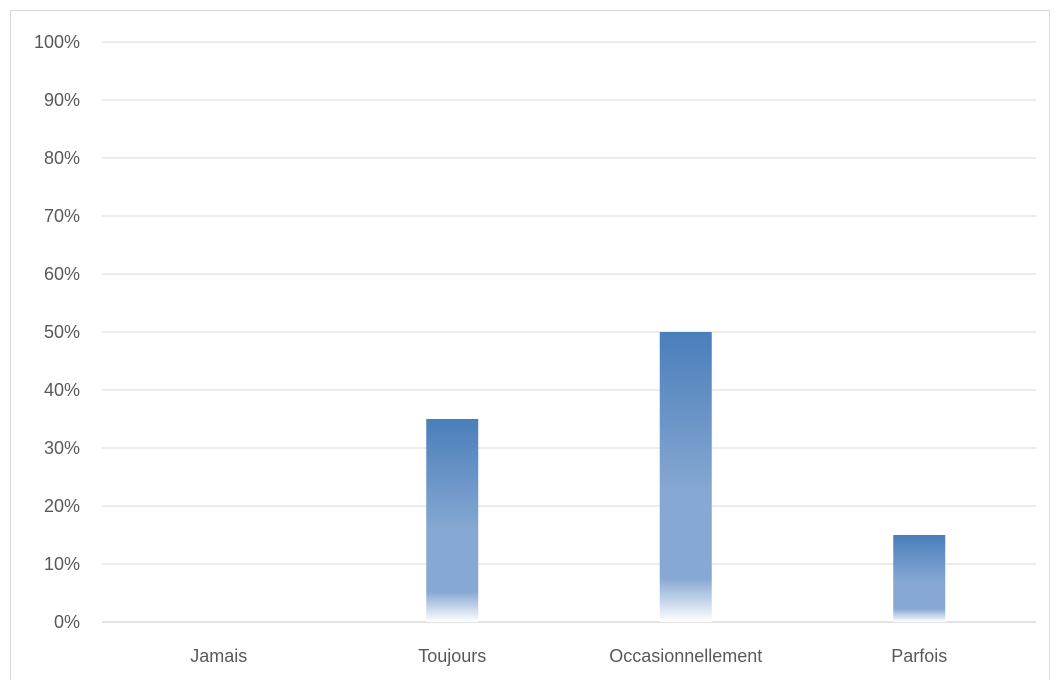 The image size is (1056, 680). Describe the element at coordinates (62, 100) in the screenshot. I see `y-tick-label: 90%` at that location.